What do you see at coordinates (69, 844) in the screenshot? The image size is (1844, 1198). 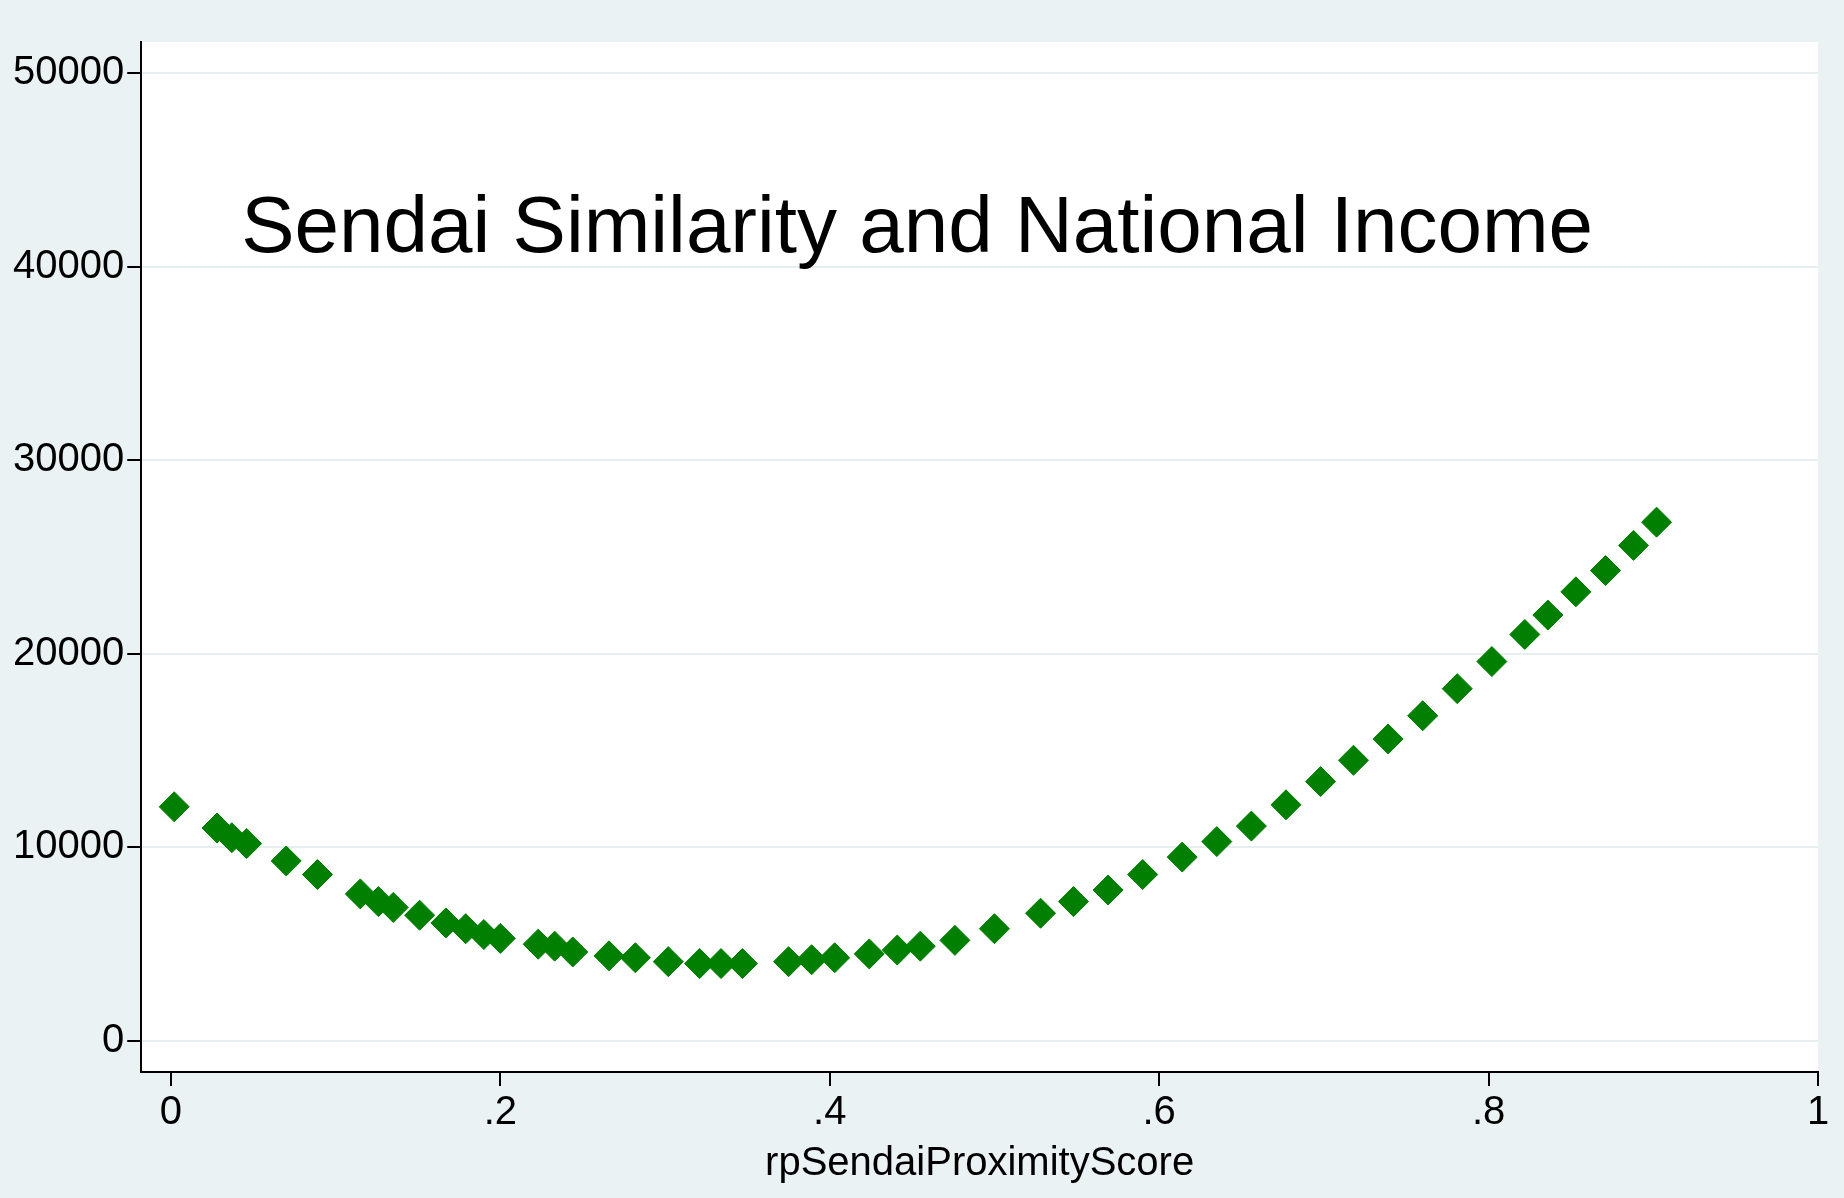 I see `y-tick-label: 10000` at bounding box center [69, 844].